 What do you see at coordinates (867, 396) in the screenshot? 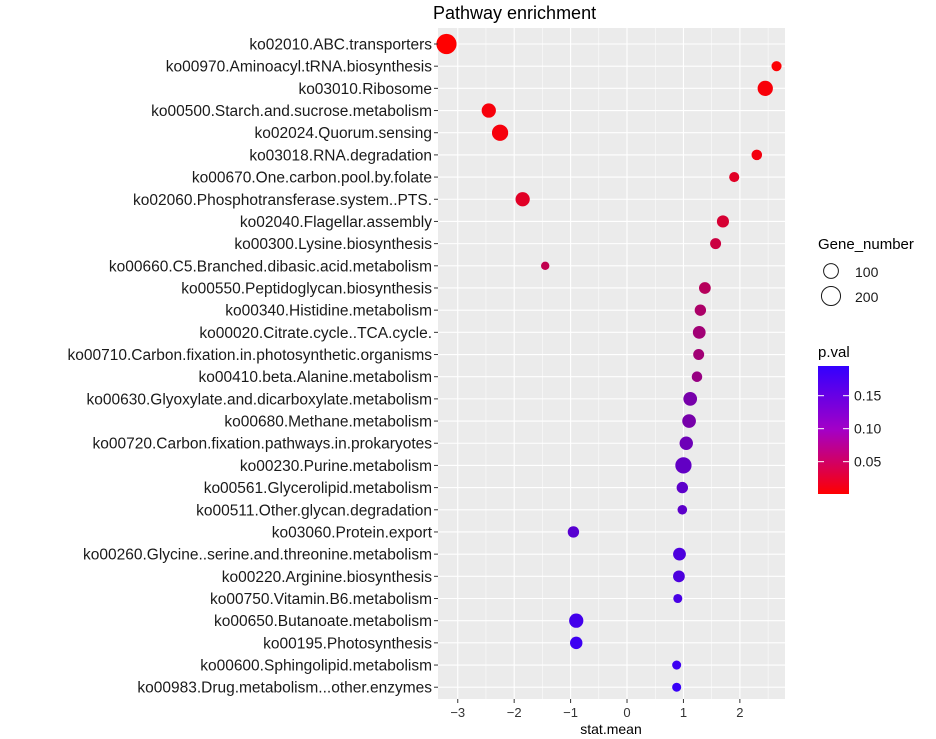
I see `colorbar-tick-label: 0.15` at bounding box center [867, 396].